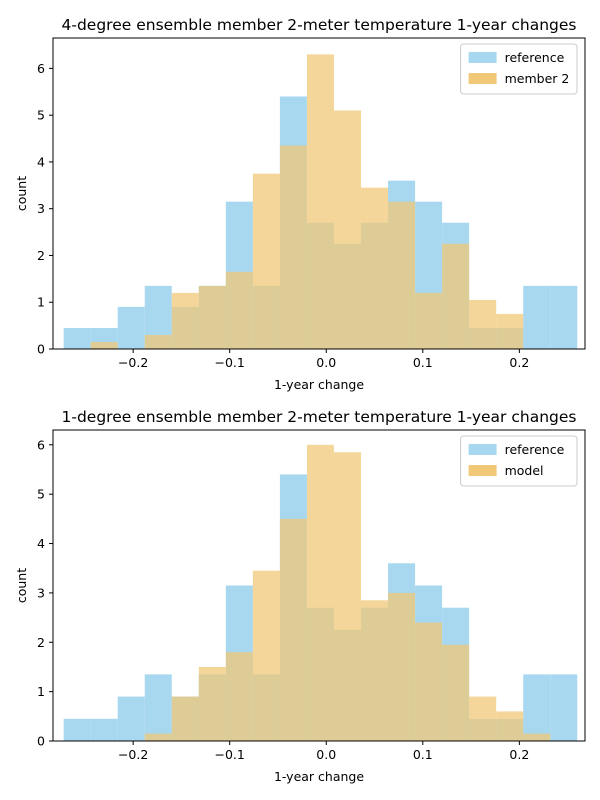  I want to click on chart1-ytick-label-1: 1, so click(41, 302).